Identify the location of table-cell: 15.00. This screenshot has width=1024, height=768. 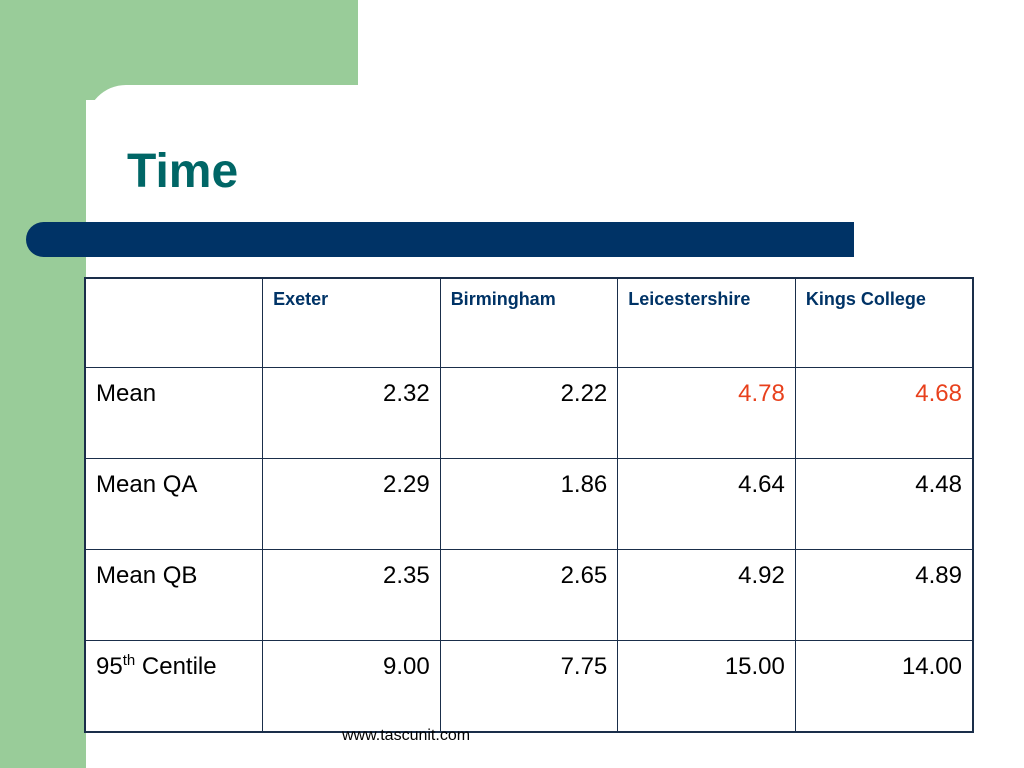
(706, 686).